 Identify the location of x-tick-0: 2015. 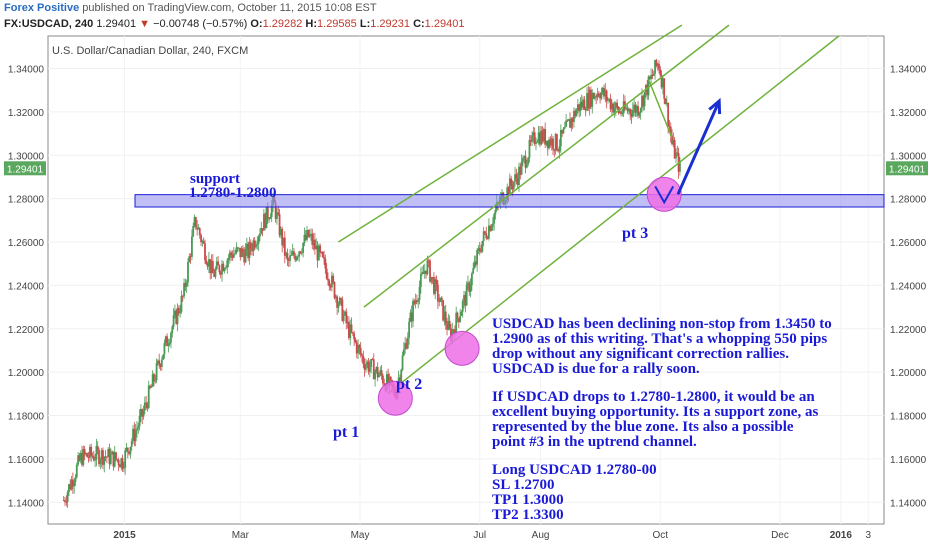
(124, 535).